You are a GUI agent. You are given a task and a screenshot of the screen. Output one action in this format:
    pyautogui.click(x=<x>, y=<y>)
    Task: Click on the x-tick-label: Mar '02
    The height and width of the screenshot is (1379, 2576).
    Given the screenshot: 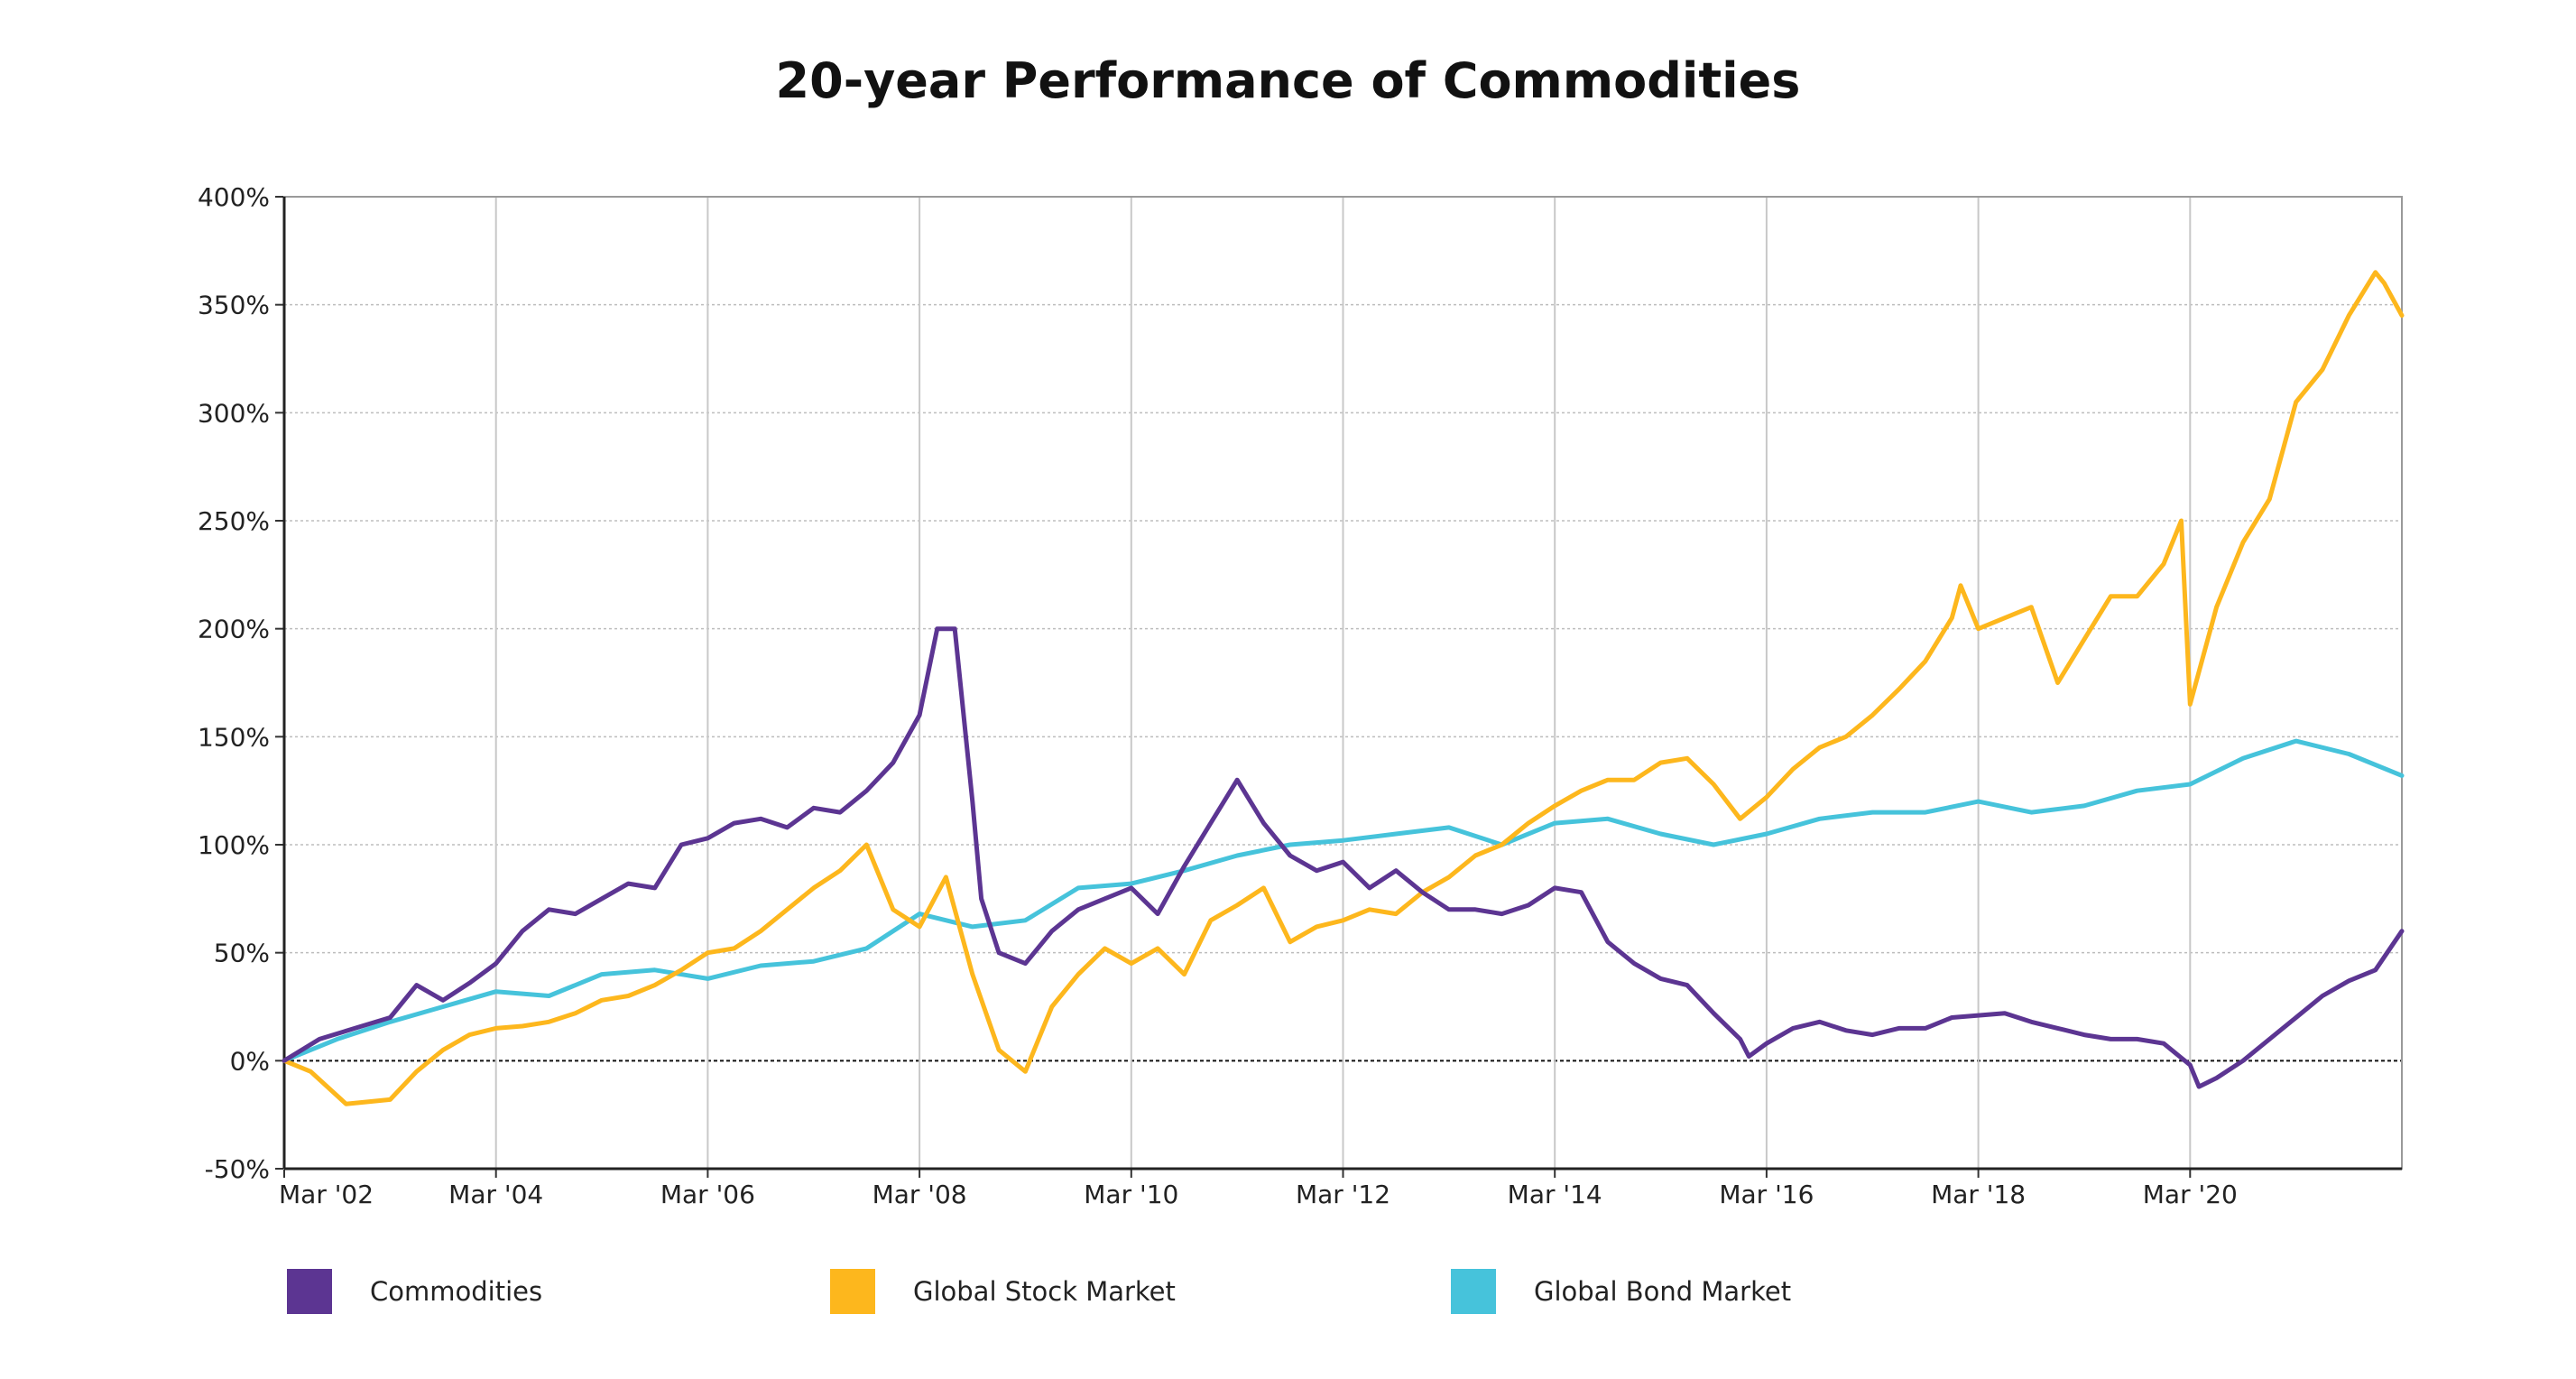 What is the action you would take?
    pyautogui.click(x=326, y=1194)
    